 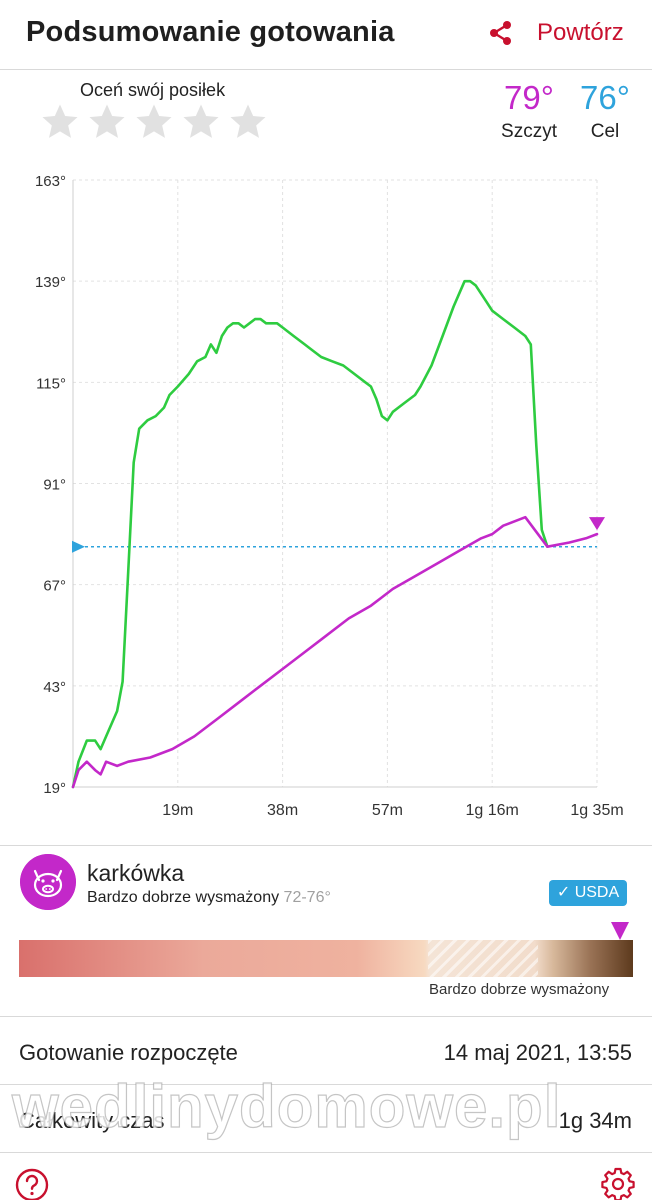 I want to click on y-tick-label: 43°, so click(x=54, y=687).